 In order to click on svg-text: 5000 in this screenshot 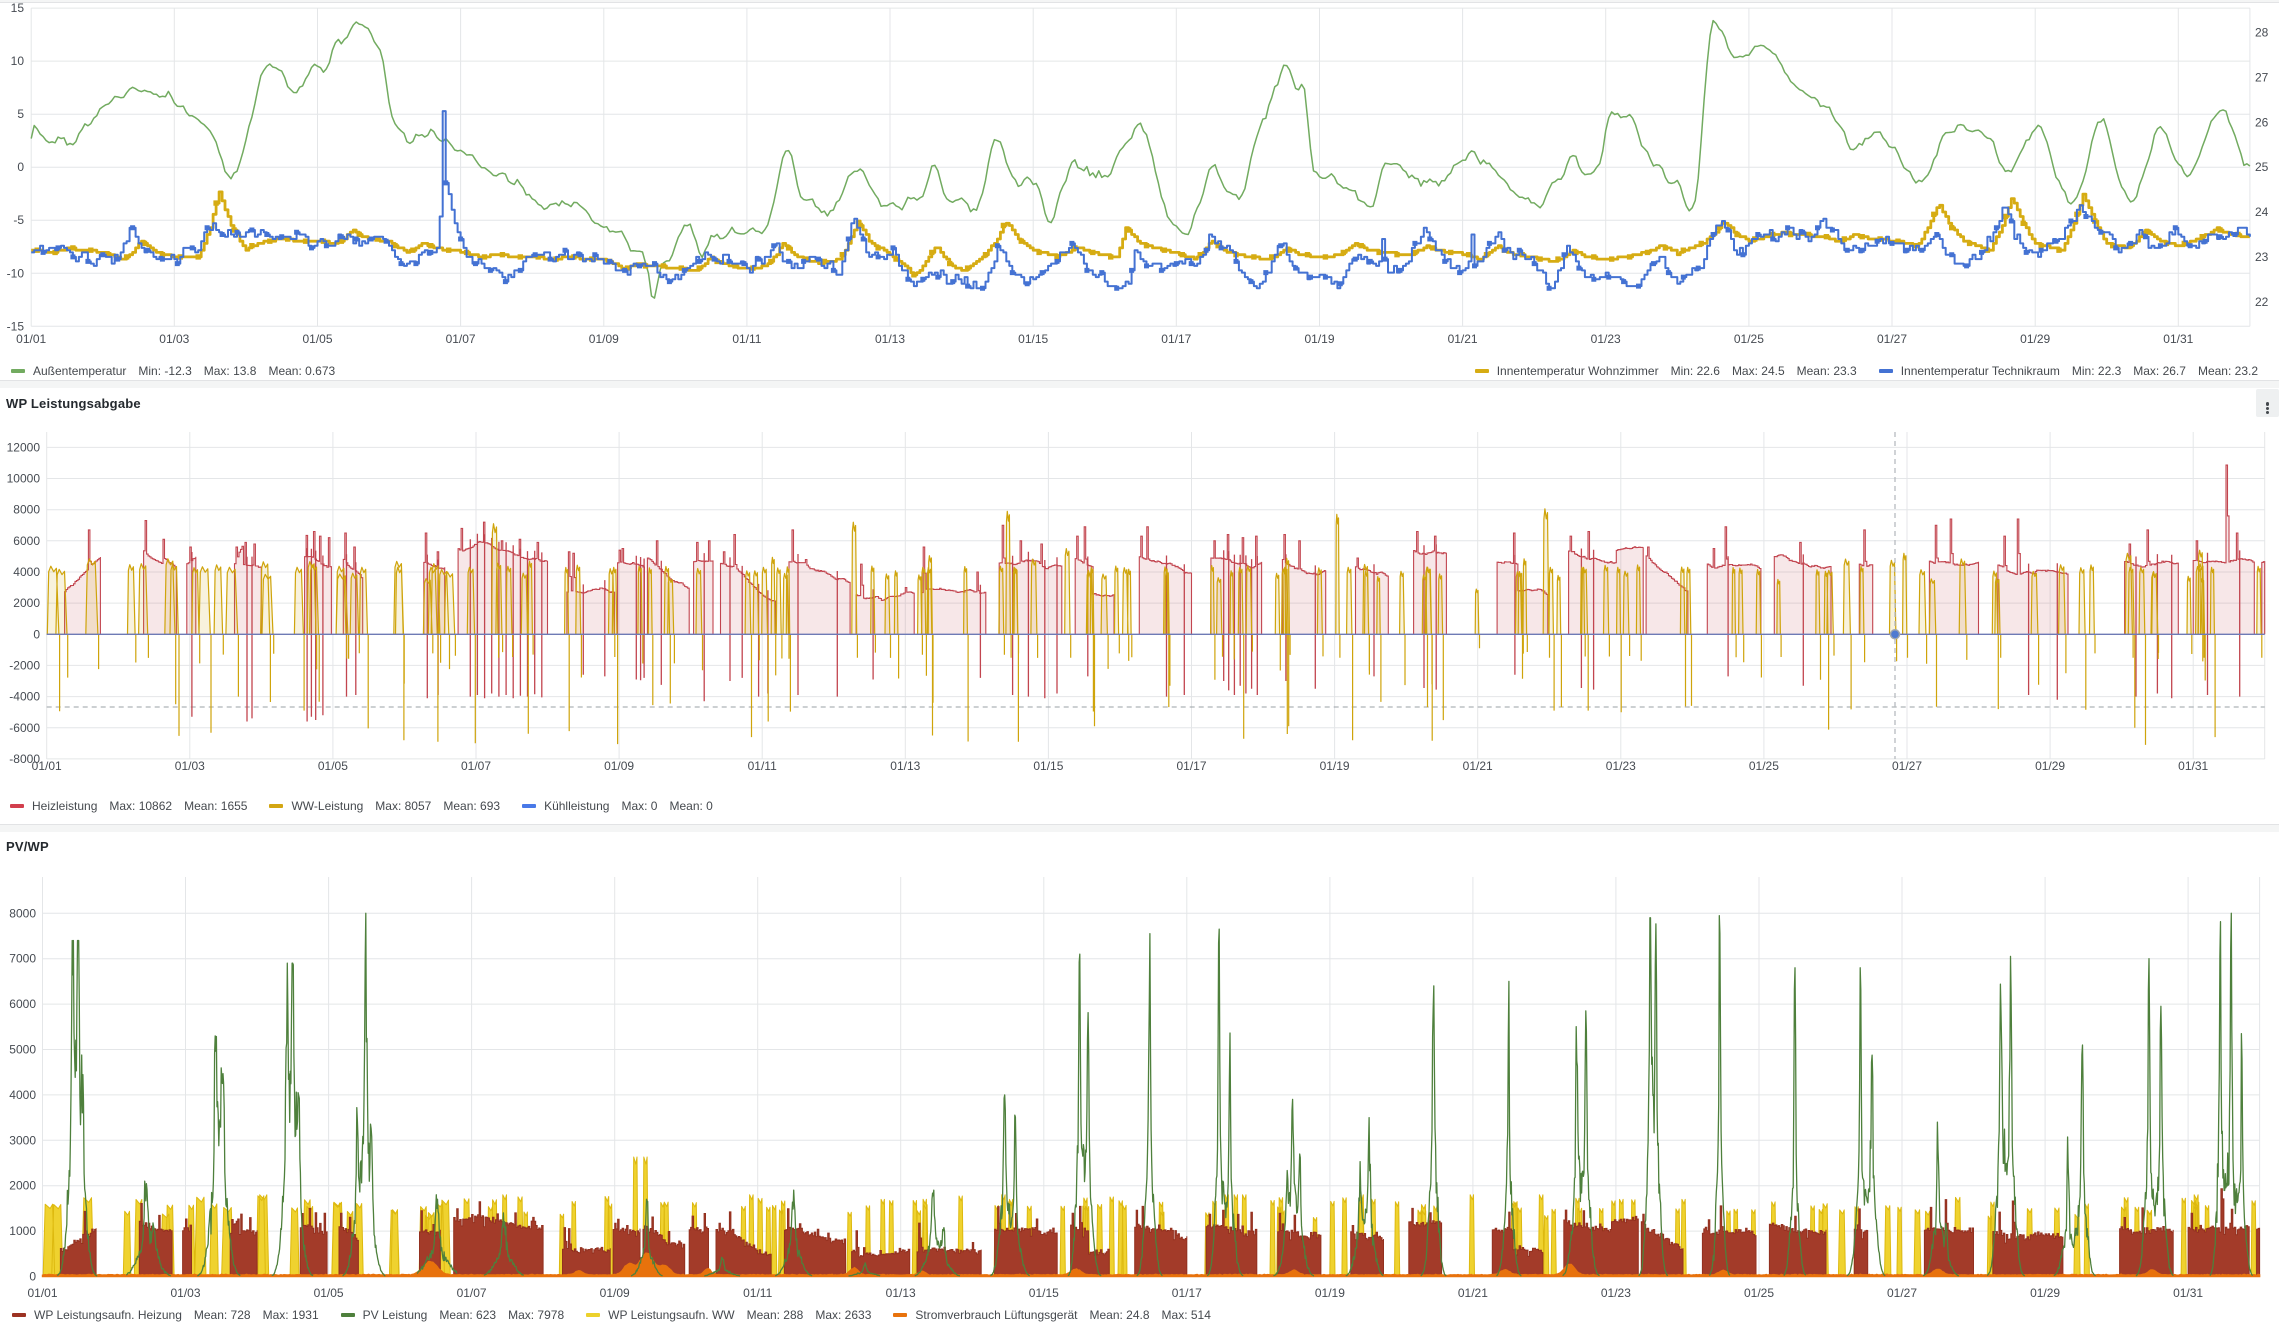, I will do `click(22, 1050)`.